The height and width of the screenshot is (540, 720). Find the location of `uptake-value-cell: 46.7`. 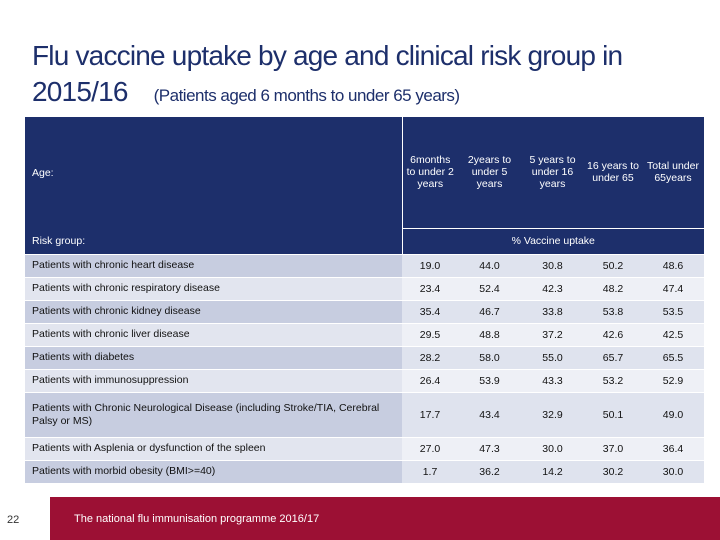

uptake-value-cell: 46.7 is located at coordinates (489, 311).